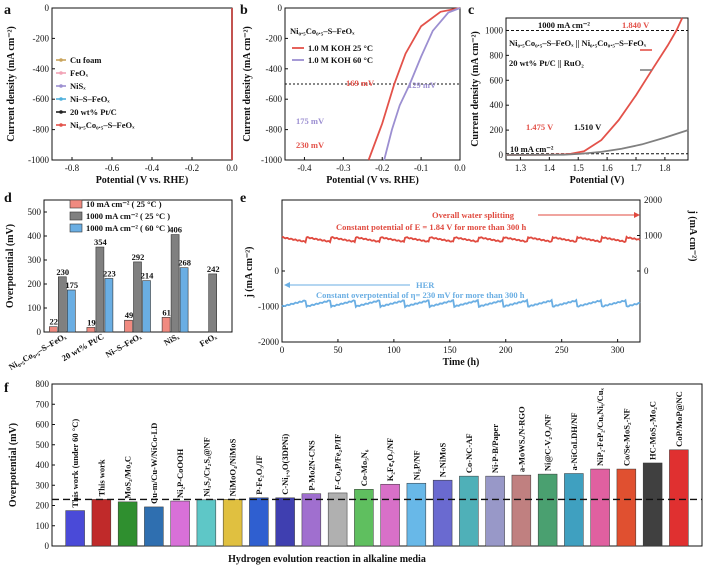  I want to click on legend-label-5: Ni₀.₅Co₀.₅–S–FeOₓ, so click(102, 125).